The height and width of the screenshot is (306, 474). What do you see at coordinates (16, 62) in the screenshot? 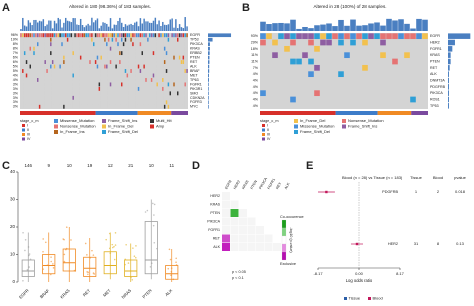
I see `percent-label: 6%` at bounding box center [16, 62].